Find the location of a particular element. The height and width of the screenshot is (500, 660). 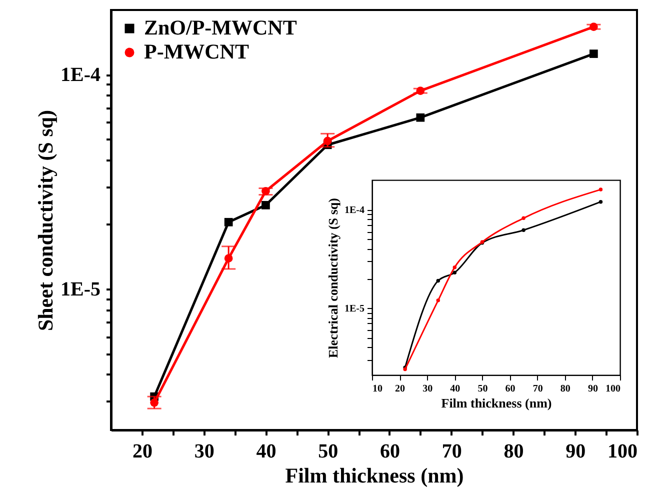

x-tick-label: 10 is located at coordinates (377, 389).